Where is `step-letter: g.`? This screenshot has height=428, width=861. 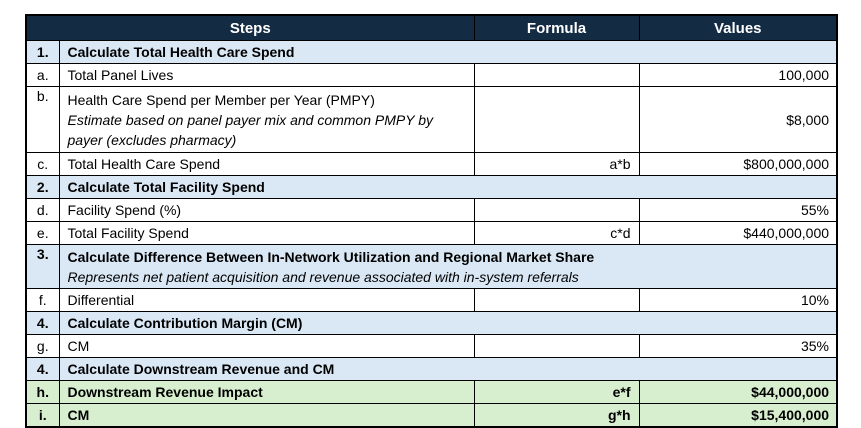 step-letter: g. is located at coordinates (42, 346).